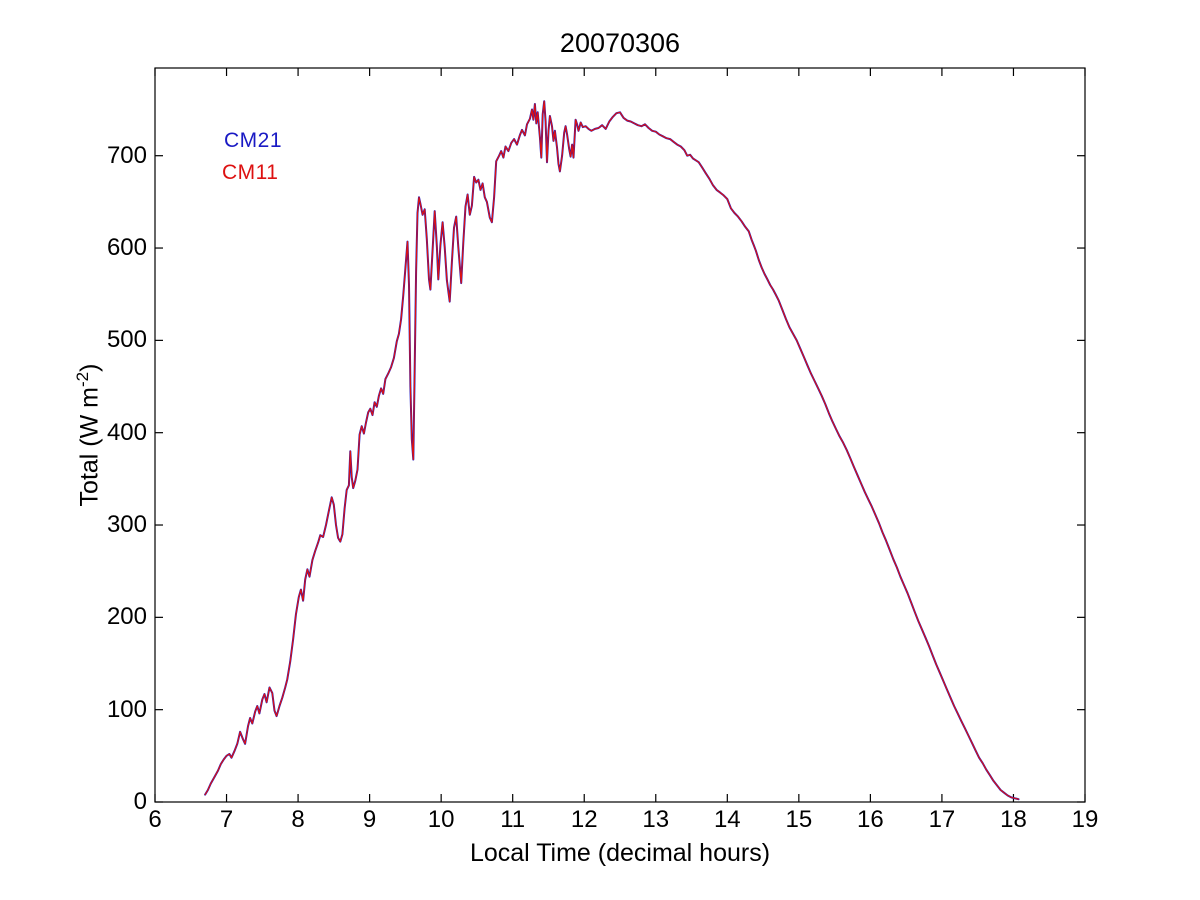 This screenshot has width=1200, height=900. I want to click on y-tick-label: 700, so click(126, 155).